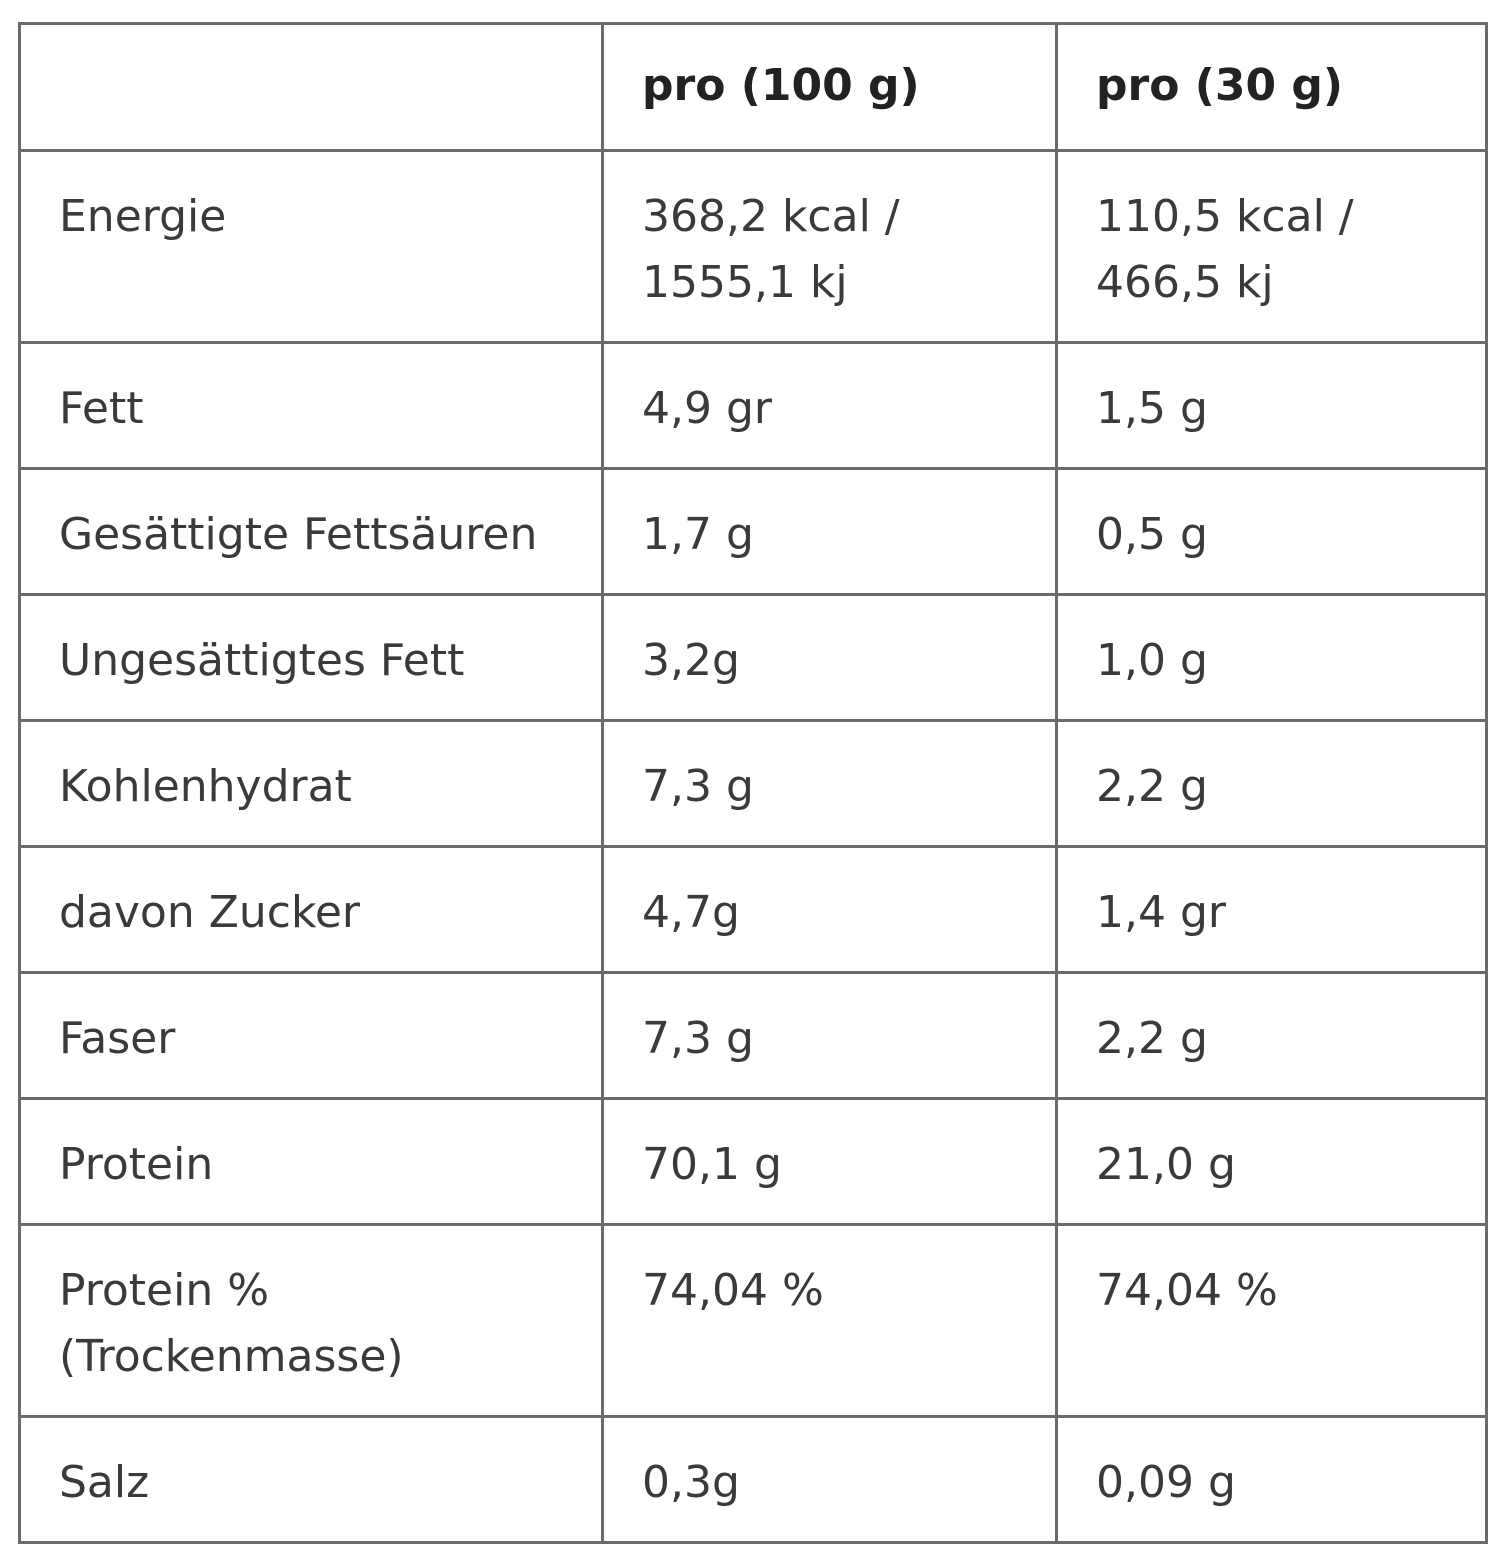  Describe the element at coordinates (311, 405) in the screenshot. I see `row-label: Fett` at that location.